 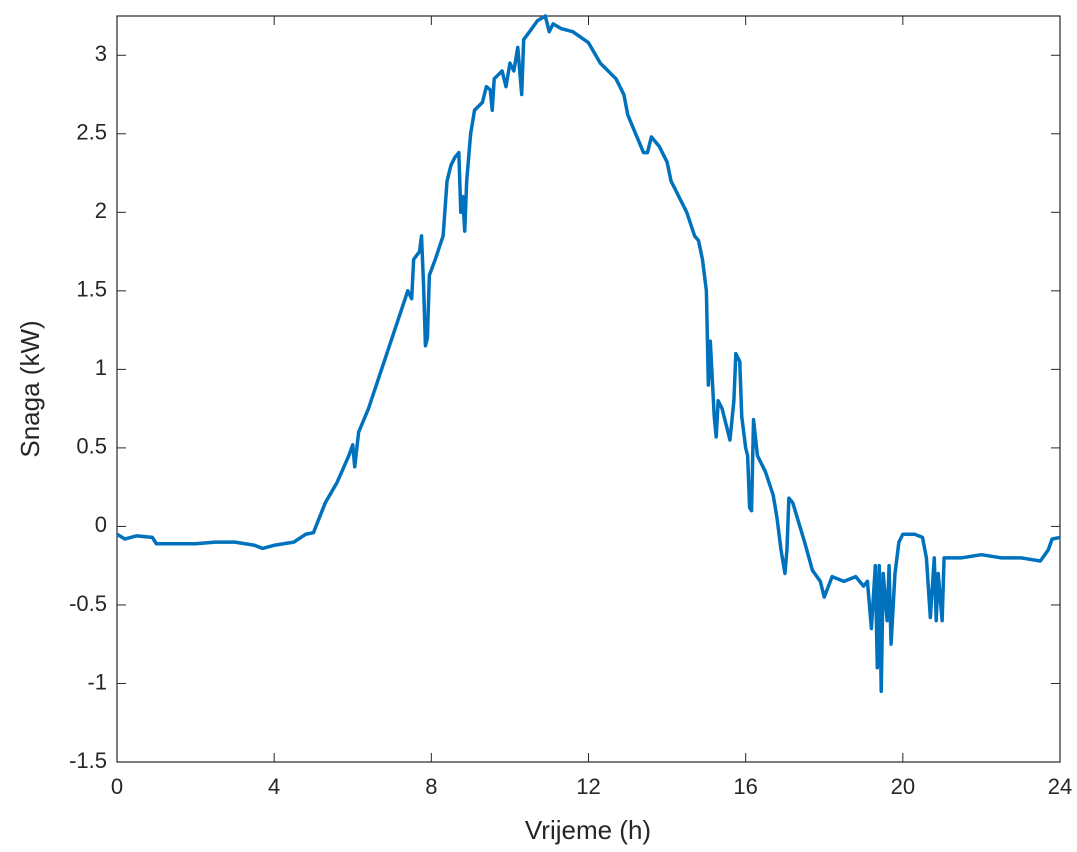 I want to click on x-tick-label: 4, so click(x=274, y=786).